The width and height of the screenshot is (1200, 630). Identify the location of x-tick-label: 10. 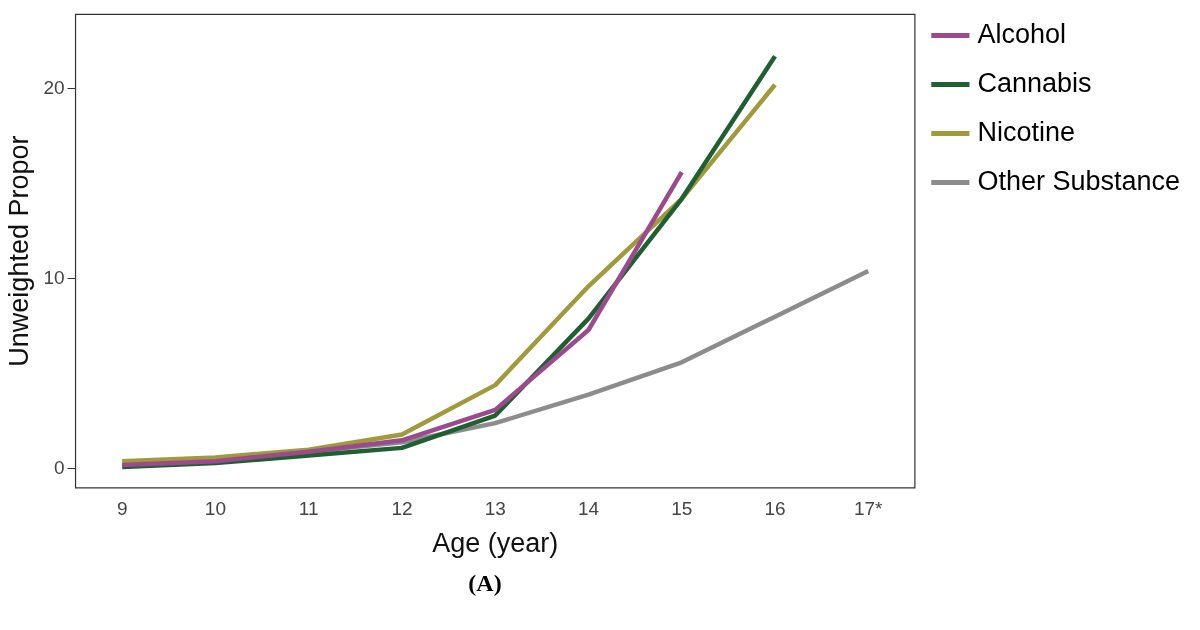
(215, 509).